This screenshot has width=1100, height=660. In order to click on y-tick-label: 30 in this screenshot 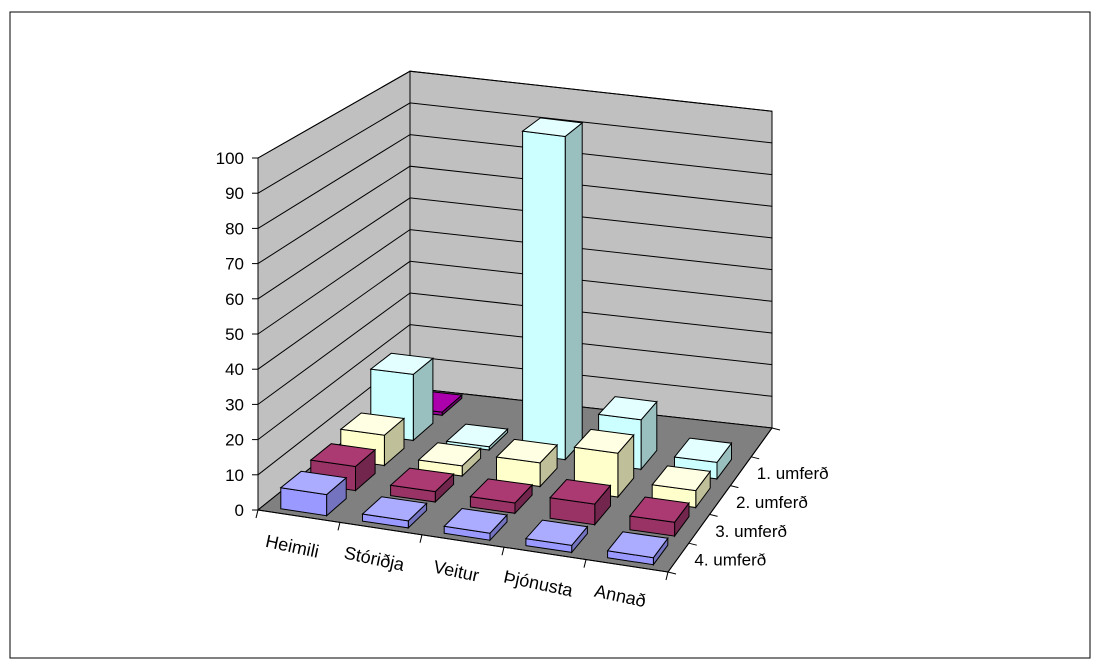, I will do `click(234, 404)`.